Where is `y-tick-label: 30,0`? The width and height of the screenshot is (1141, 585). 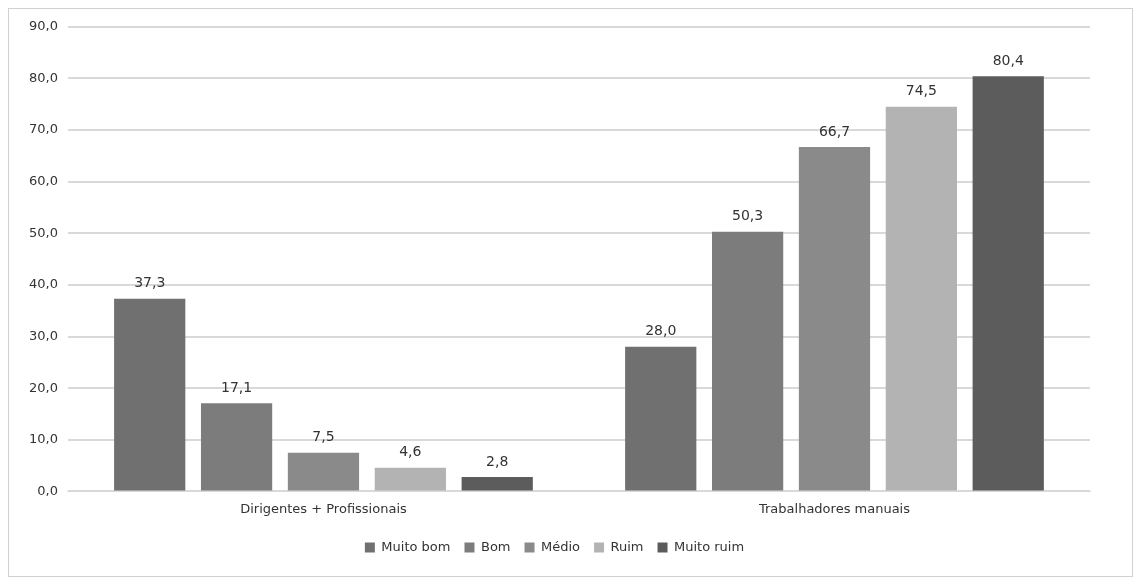 y-tick-label: 30,0 is located at coordinates (43, 335).